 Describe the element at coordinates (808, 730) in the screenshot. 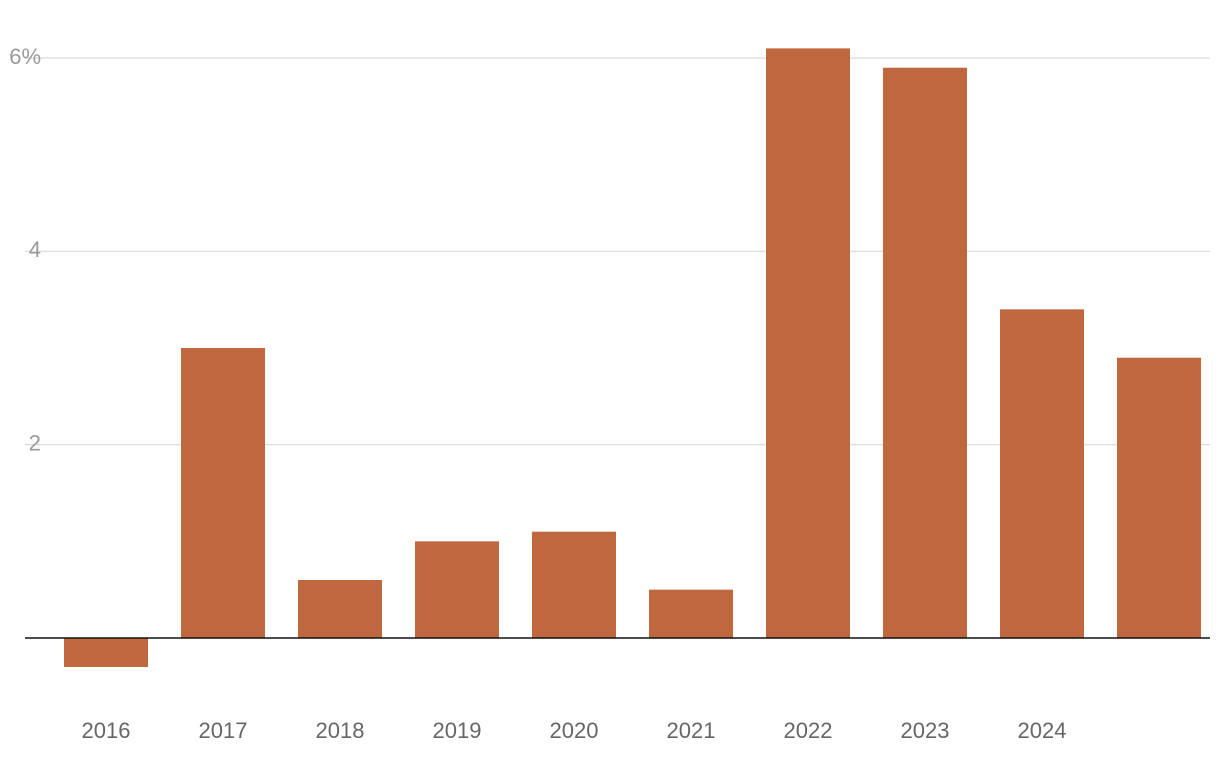

I see `x-tick-label: 2022` at that location.